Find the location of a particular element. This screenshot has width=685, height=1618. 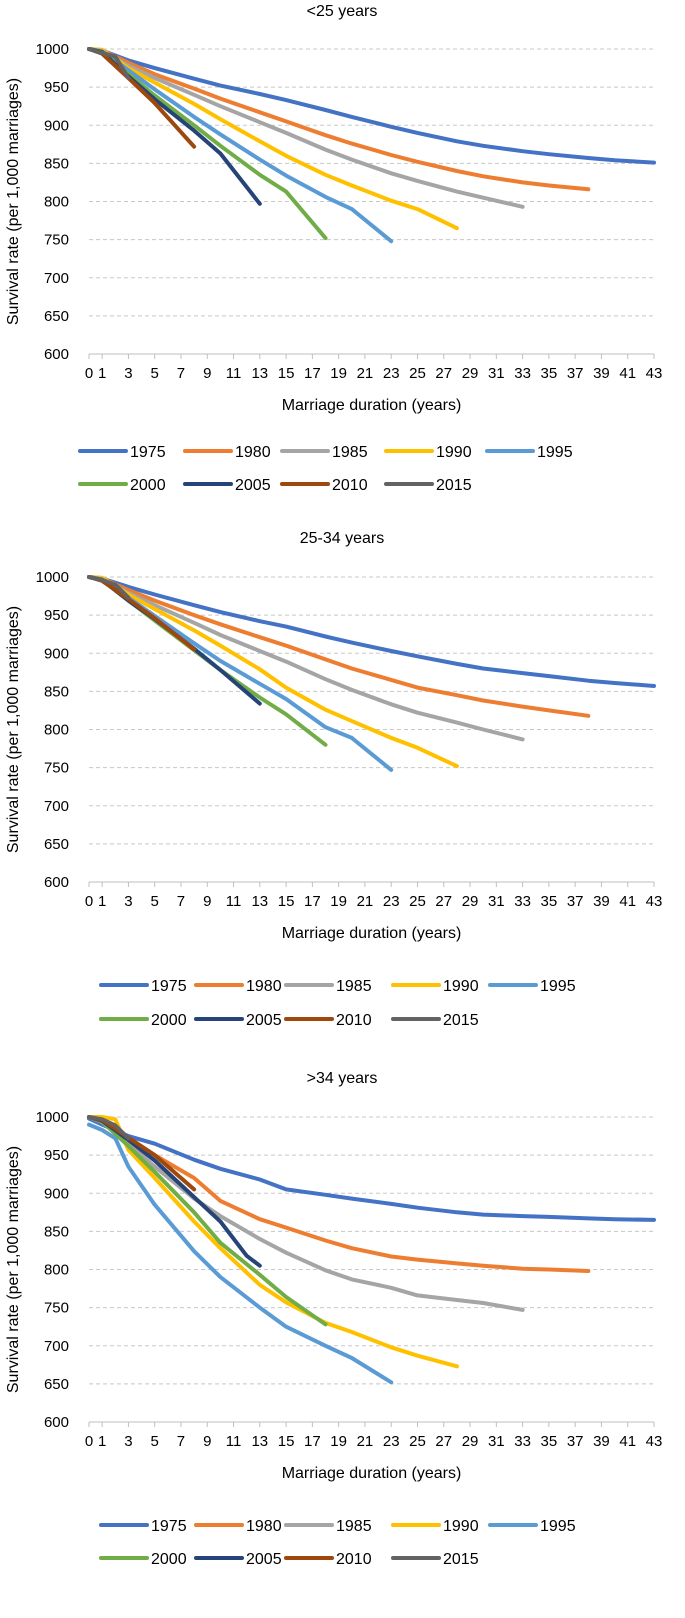

x-tick-label: 35 is located at coordinates (549, 901).